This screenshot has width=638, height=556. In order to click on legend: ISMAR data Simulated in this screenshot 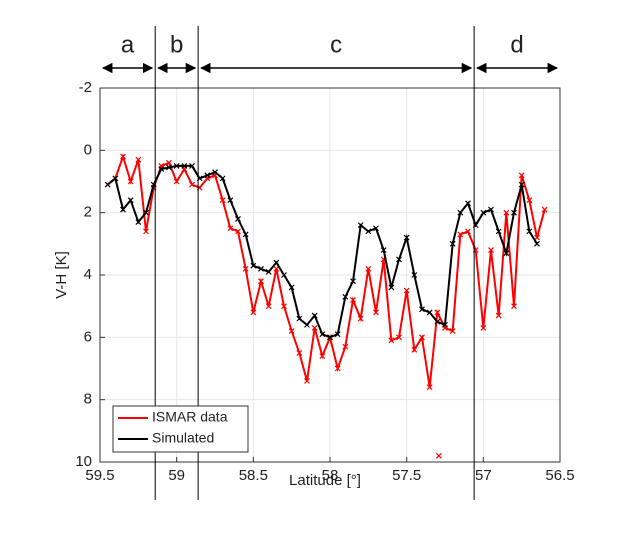, I will do `click(180, 429)`.